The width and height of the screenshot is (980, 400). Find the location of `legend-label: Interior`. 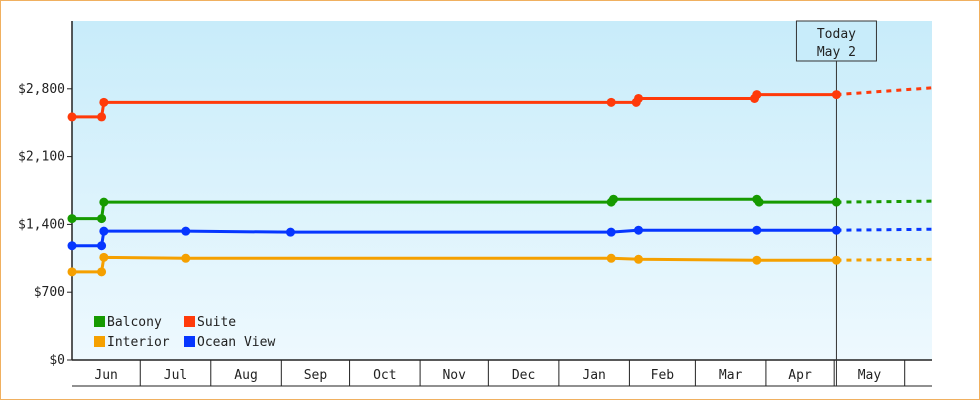

legend-label: Interior is located at coordinates (138, 342).